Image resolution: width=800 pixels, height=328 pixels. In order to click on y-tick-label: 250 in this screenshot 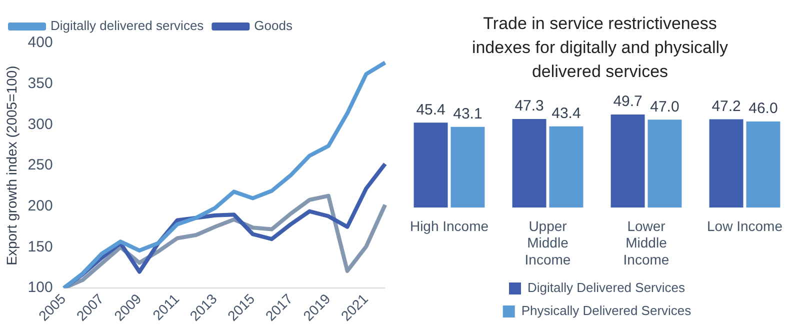, I will do `click(40, 165)`.